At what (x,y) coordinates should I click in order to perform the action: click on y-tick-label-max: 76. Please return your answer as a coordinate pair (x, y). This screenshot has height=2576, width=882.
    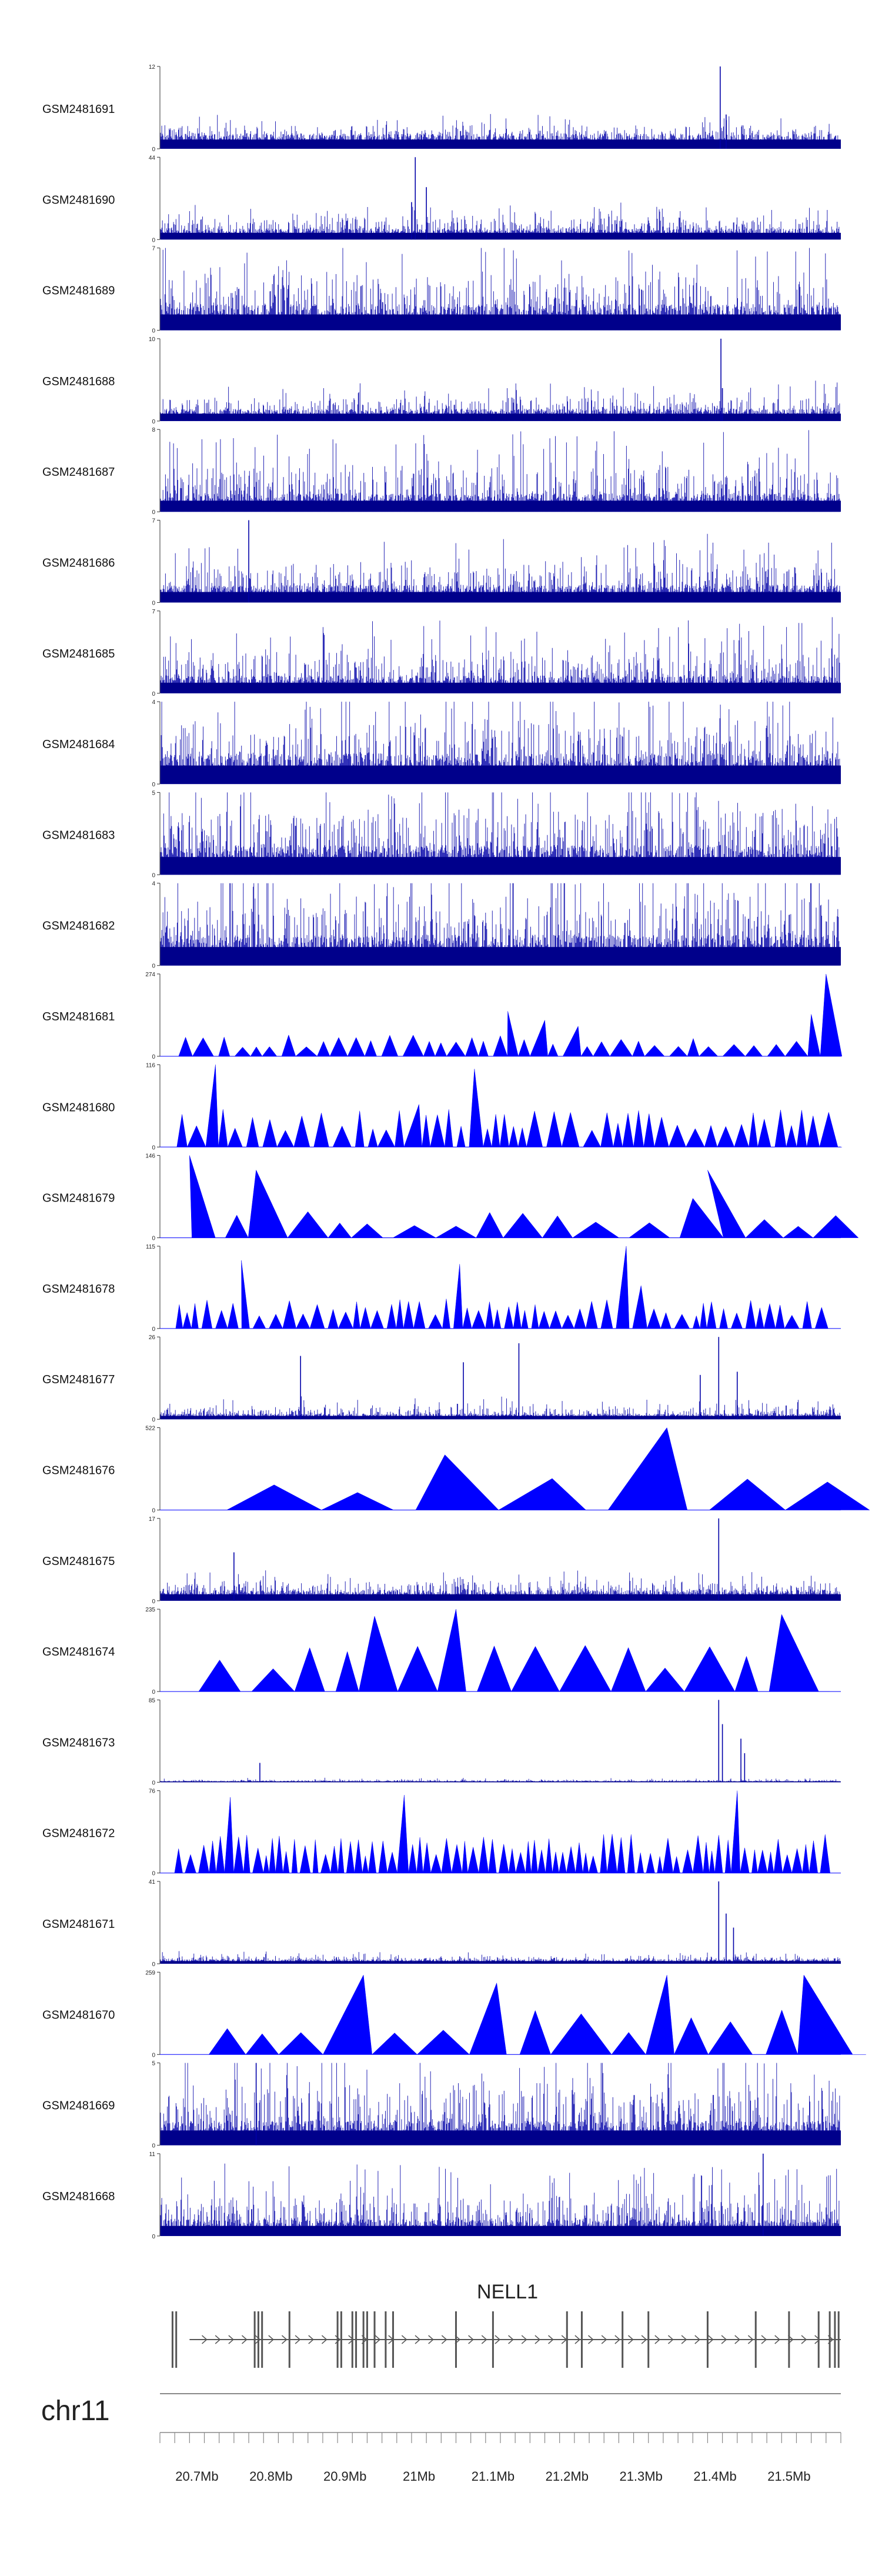
    Looking at the image, I should click on (152, 1791).